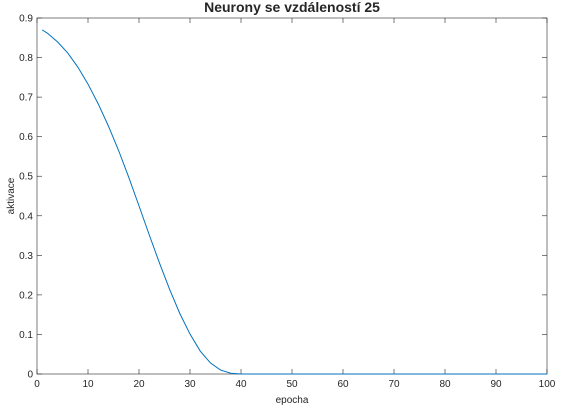 This screenshot has width=574, height=408. Describe the element at coordinates (26, 137) in the screenshot. I see `y-tick-label: 0.6` at that location.